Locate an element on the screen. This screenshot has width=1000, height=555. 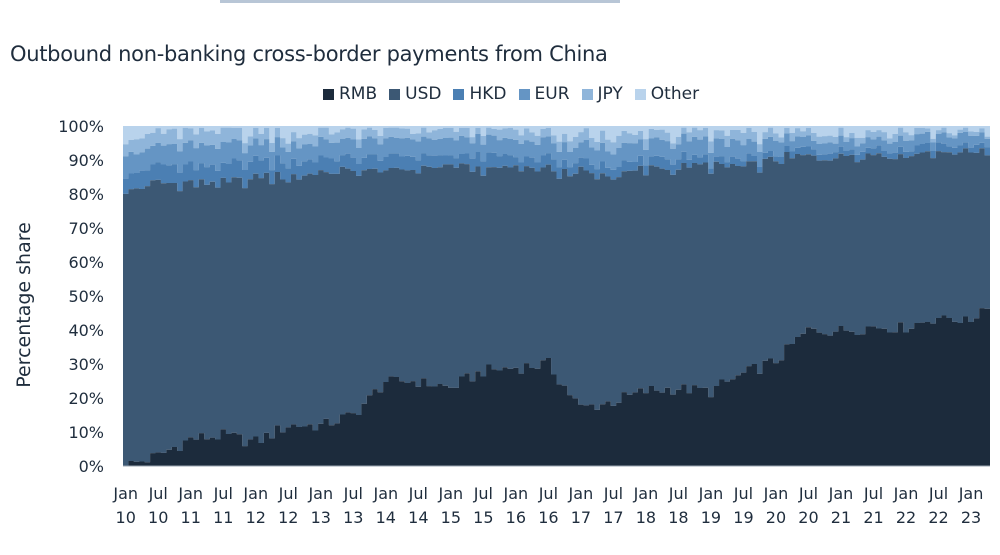
y-tick-label: 10% is located at coordinates (86, 432).